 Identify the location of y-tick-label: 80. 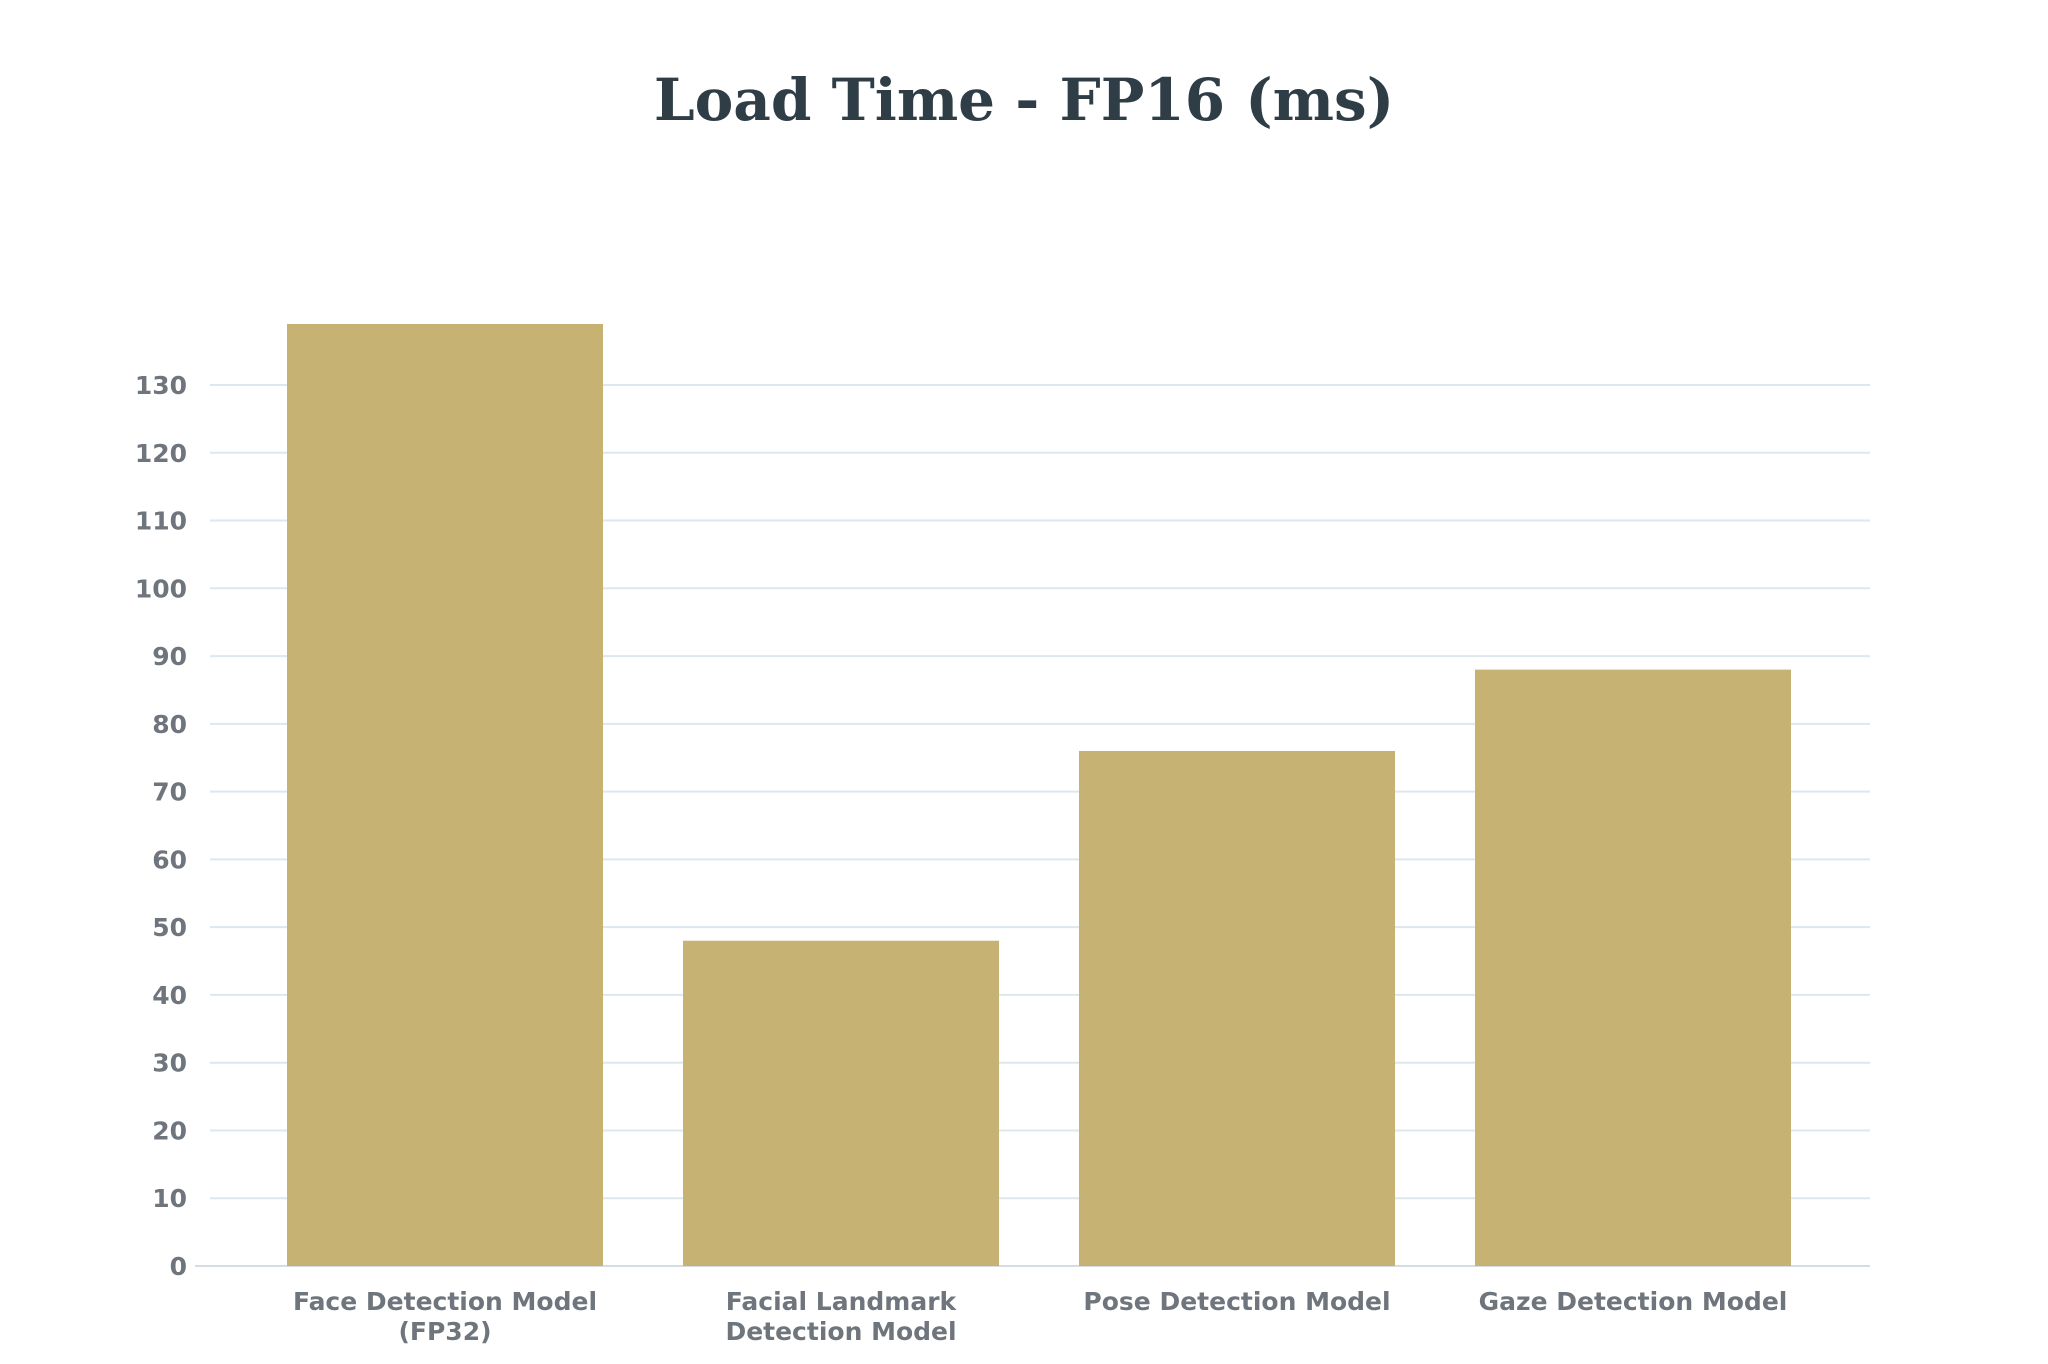
(169, 724).